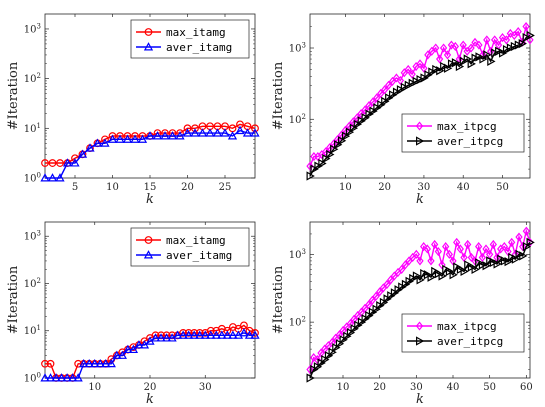 The height and width of the screenshot is (407, 545). I want to click on x-tick-label: 20, so click(379, 387).